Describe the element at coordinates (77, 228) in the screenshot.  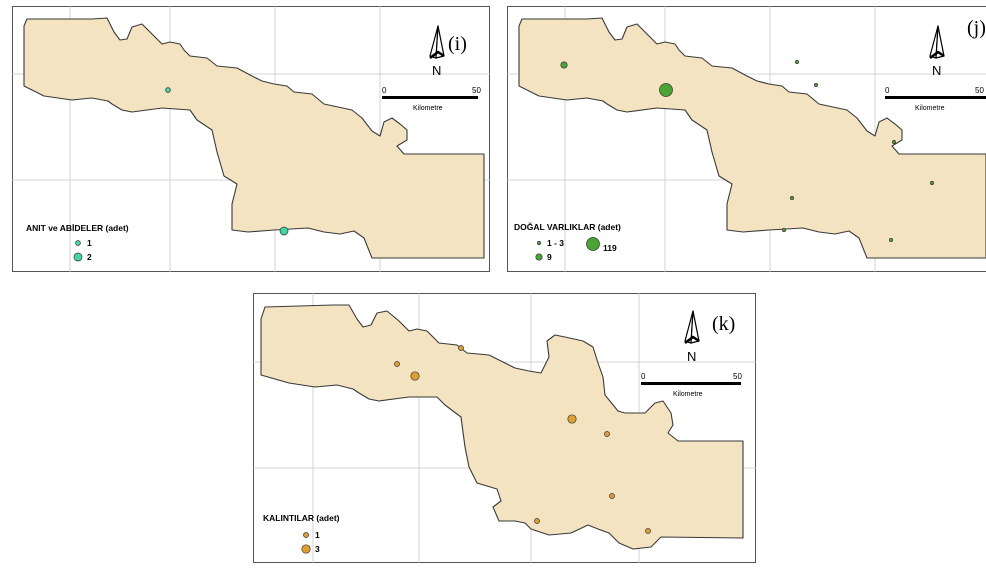
I see `legend-title: ANIT ve ABİDELER (adet)` at that location.